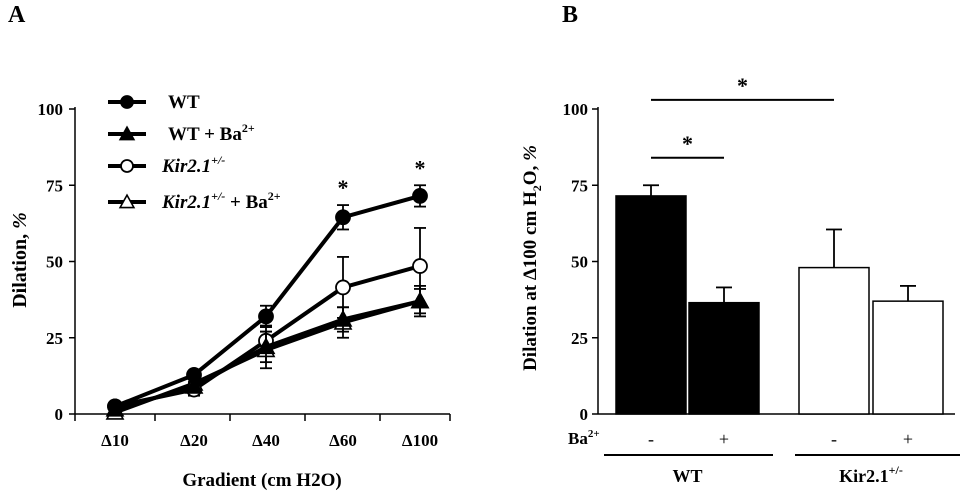 This screenshot has height=492, width=962. I want to click on legend-label: WT, so click(184, 102).